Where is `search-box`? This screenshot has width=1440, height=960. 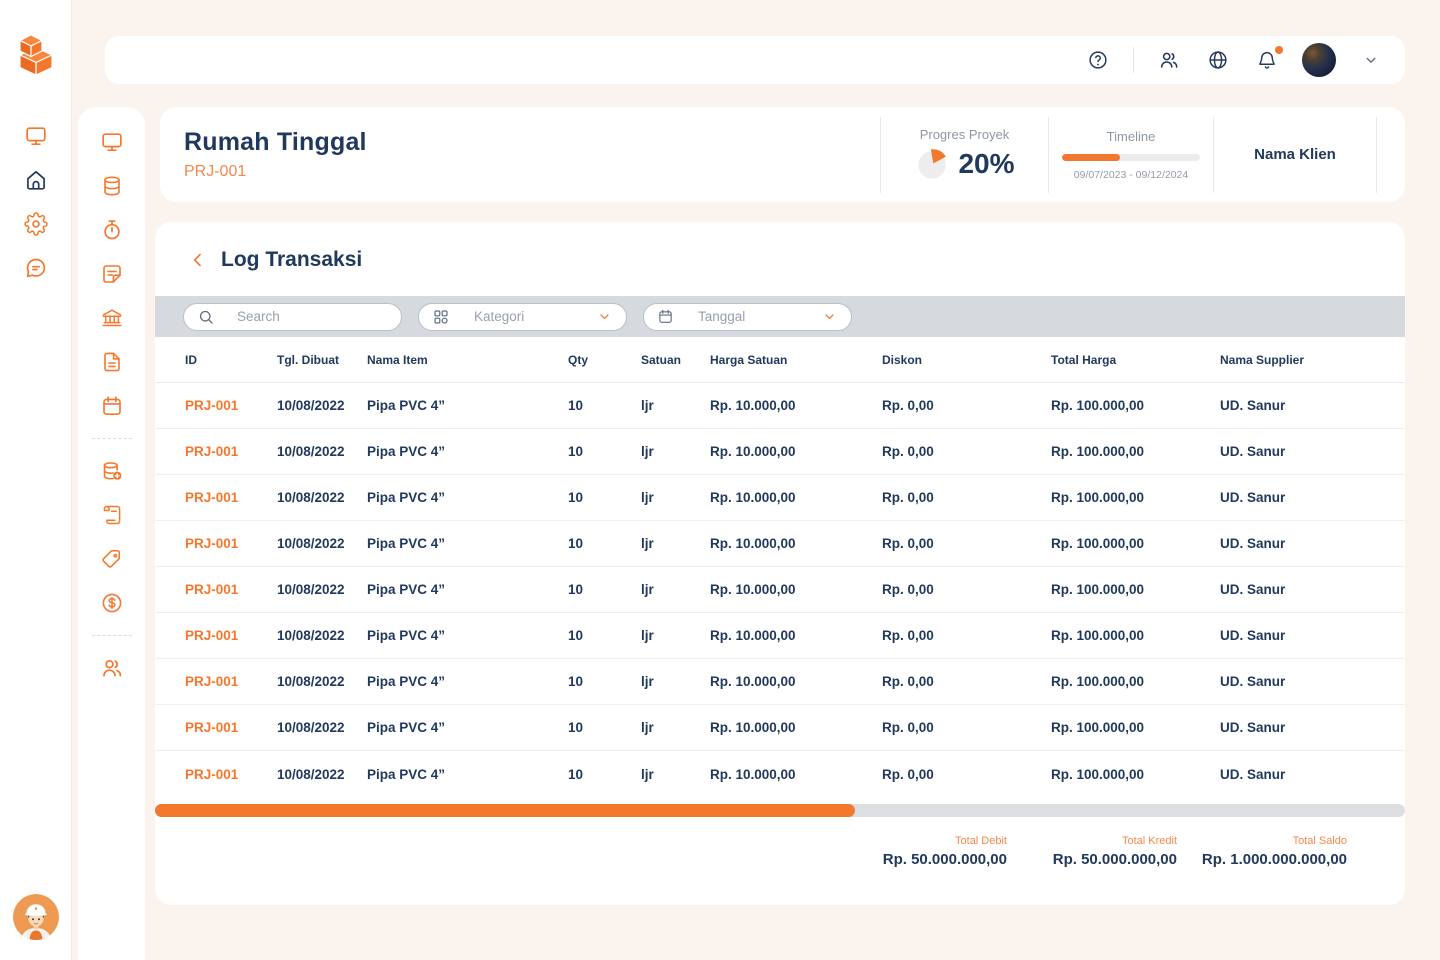
search-box is located at coordinates (292, 316).